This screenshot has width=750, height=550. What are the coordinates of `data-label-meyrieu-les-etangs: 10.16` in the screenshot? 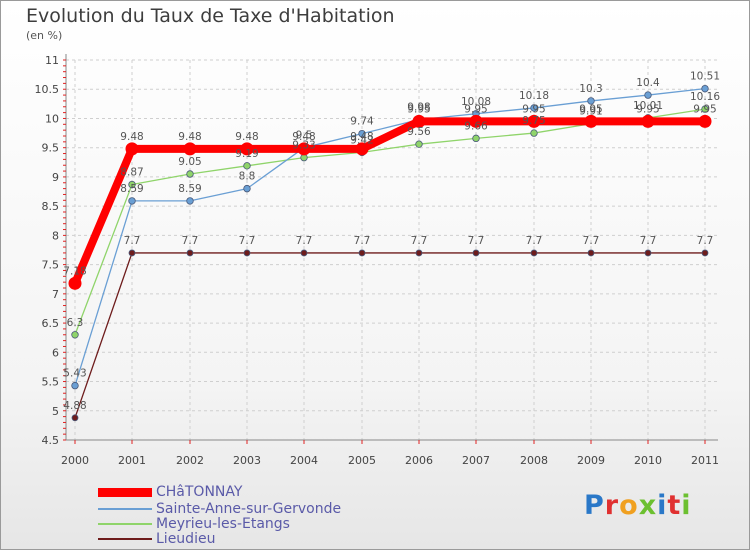 It's located at (705, 97).